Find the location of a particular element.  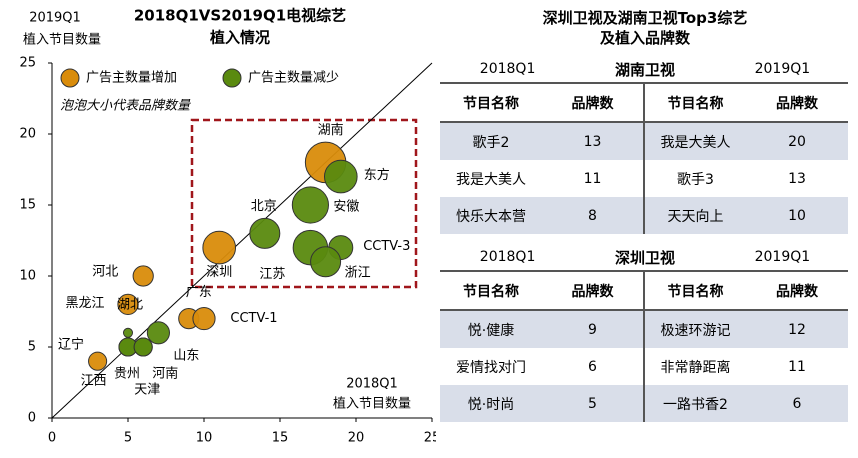

section-label: 2018Q1 湖南卫视 2019Q1 is located at coordinates (645, 69).